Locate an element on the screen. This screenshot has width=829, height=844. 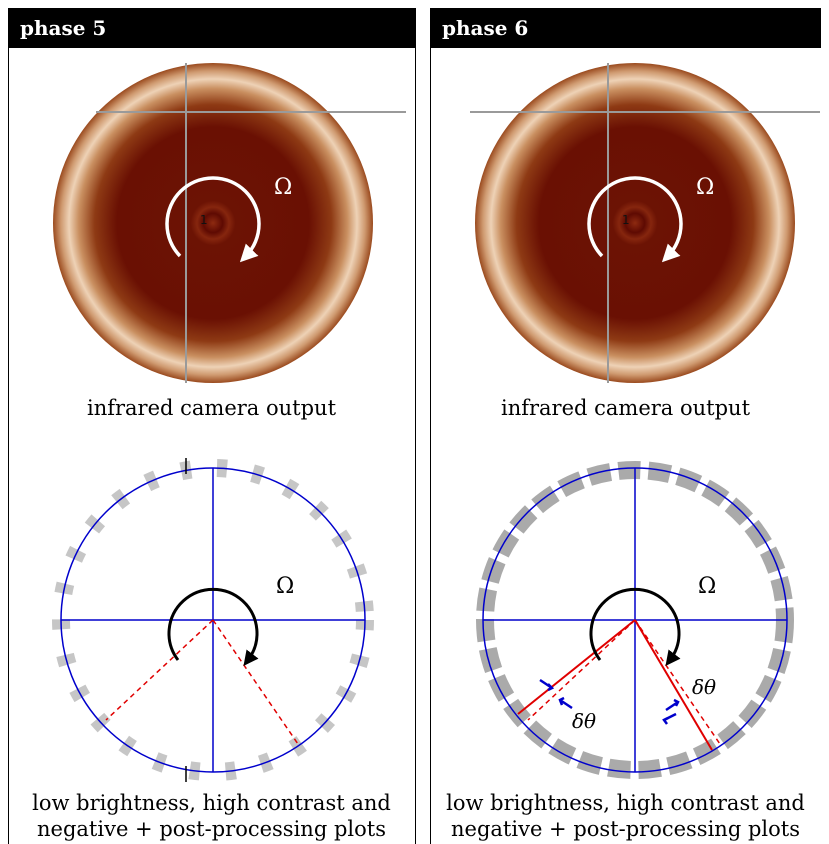
panel-title: phase 6 is located at coordinates (625, 28).